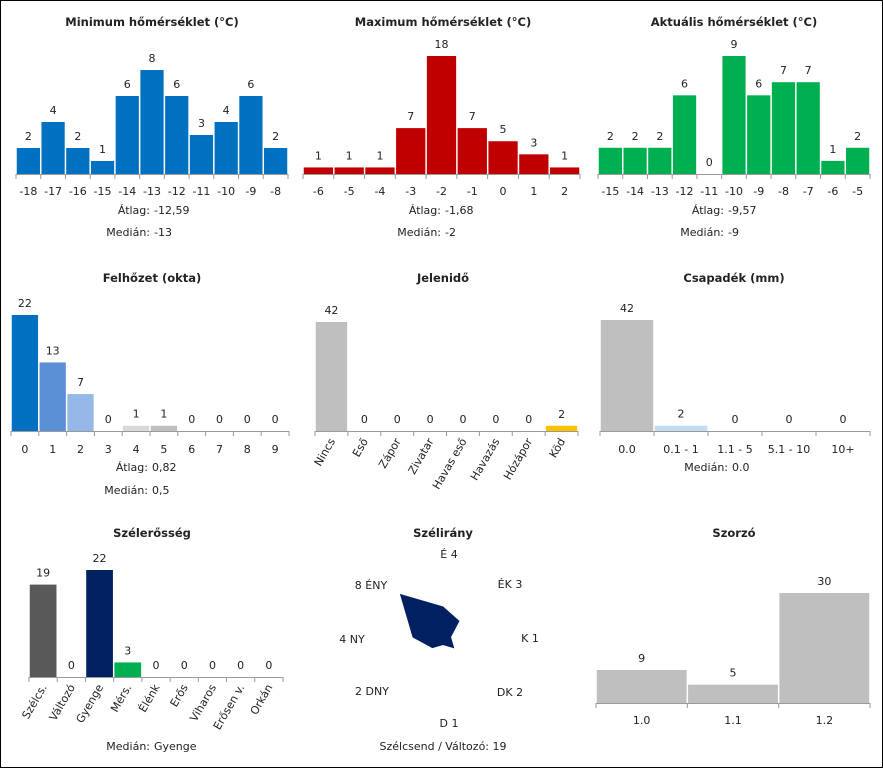 This screenshot has height=768, width=883. Describe the element at coordinates (275, 191) in the screenshot. I see `min-tick-label: -8` at that location.